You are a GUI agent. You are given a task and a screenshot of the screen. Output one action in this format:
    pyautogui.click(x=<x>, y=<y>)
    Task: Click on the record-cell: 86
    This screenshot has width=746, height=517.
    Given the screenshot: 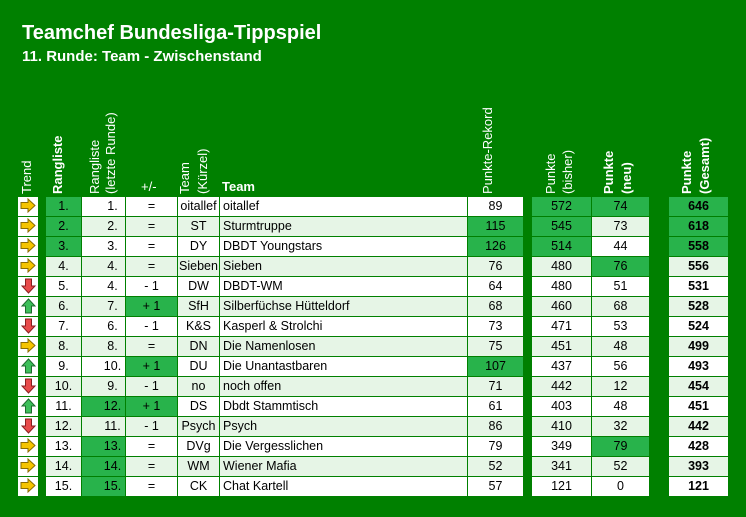 What is the action you would take?
    pyautogui.click(x=495, y=426)
    